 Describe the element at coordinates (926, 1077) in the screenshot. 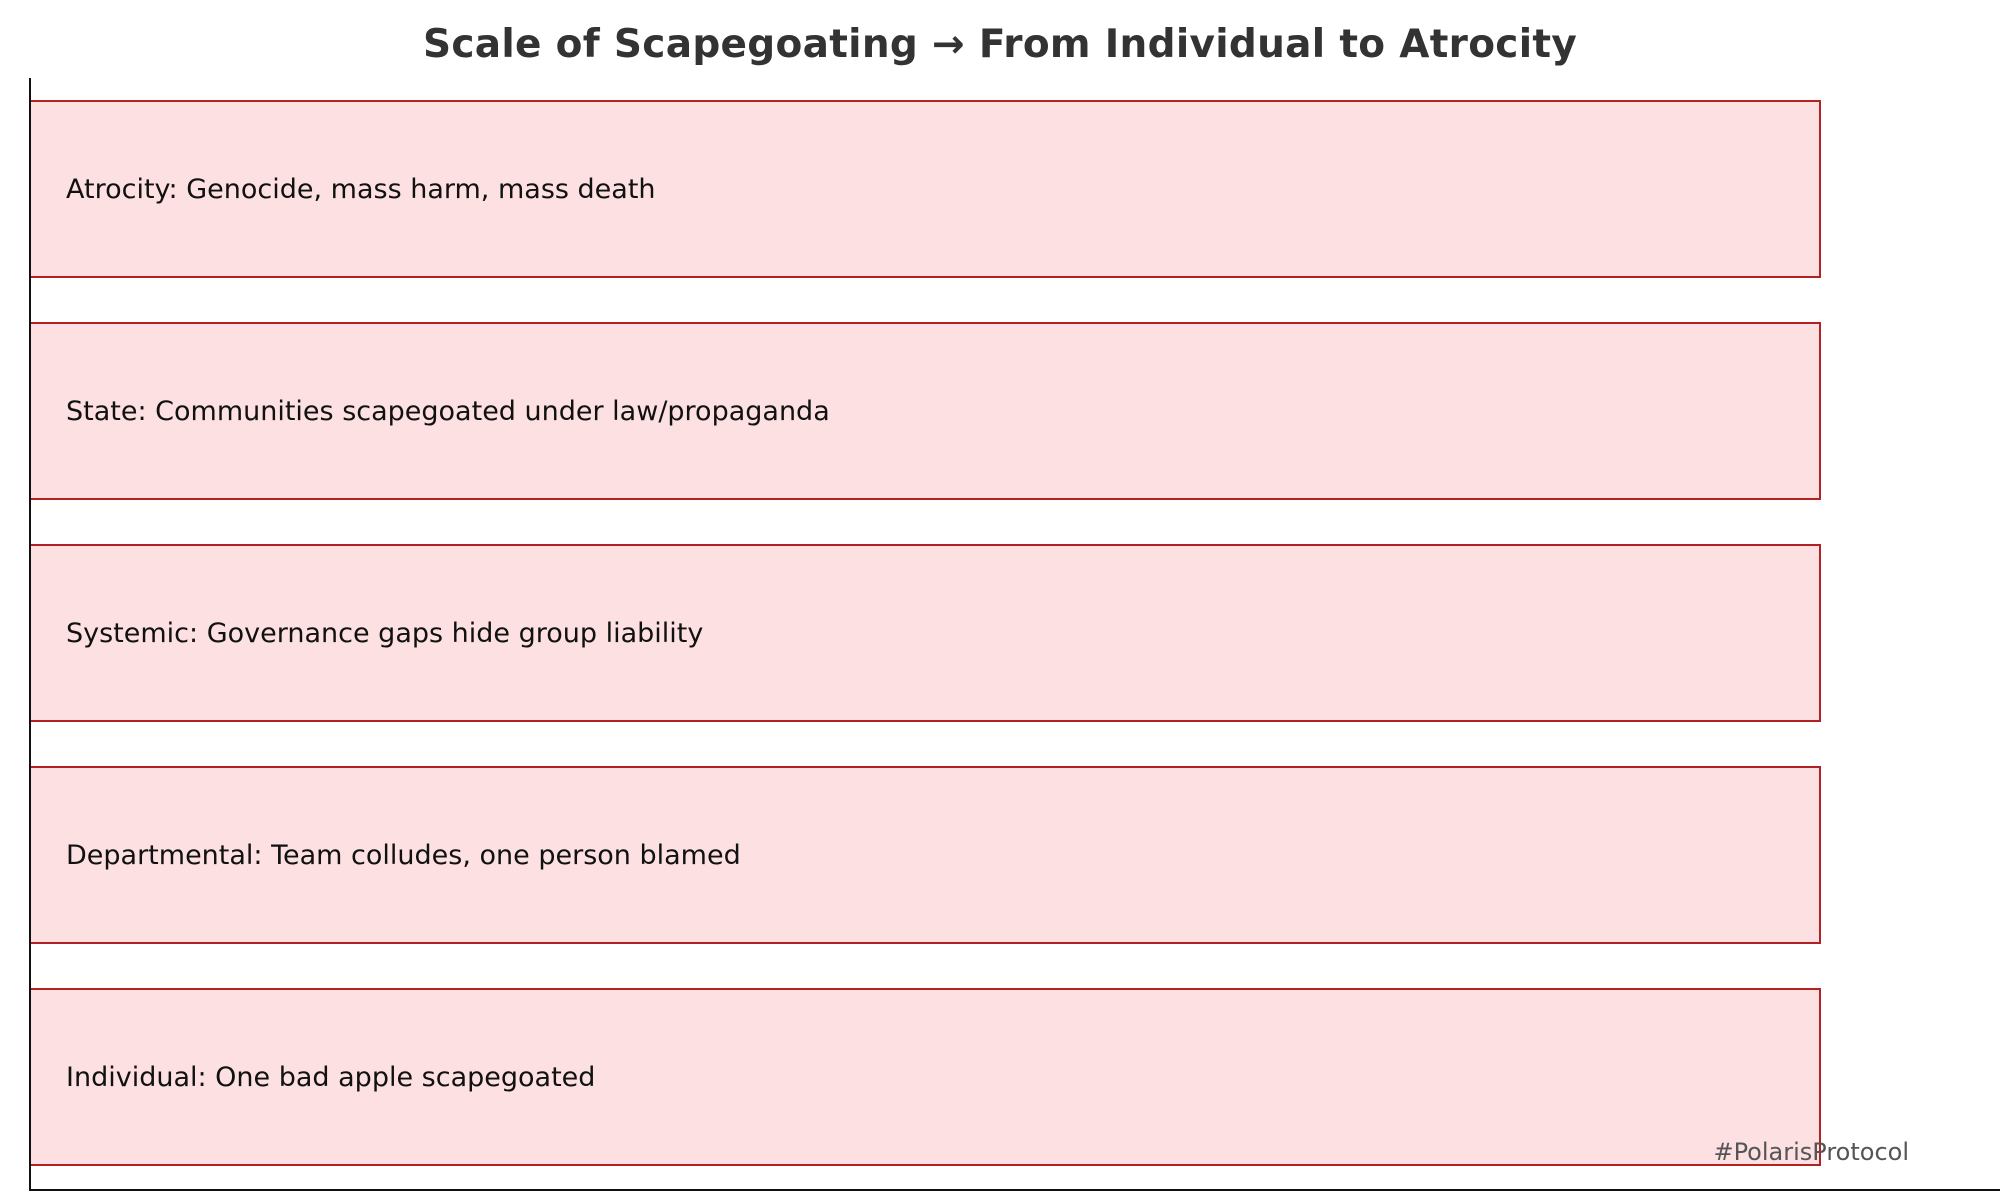

I see `level-box-individual: Individual: One bad apple scapegoated` at that location.